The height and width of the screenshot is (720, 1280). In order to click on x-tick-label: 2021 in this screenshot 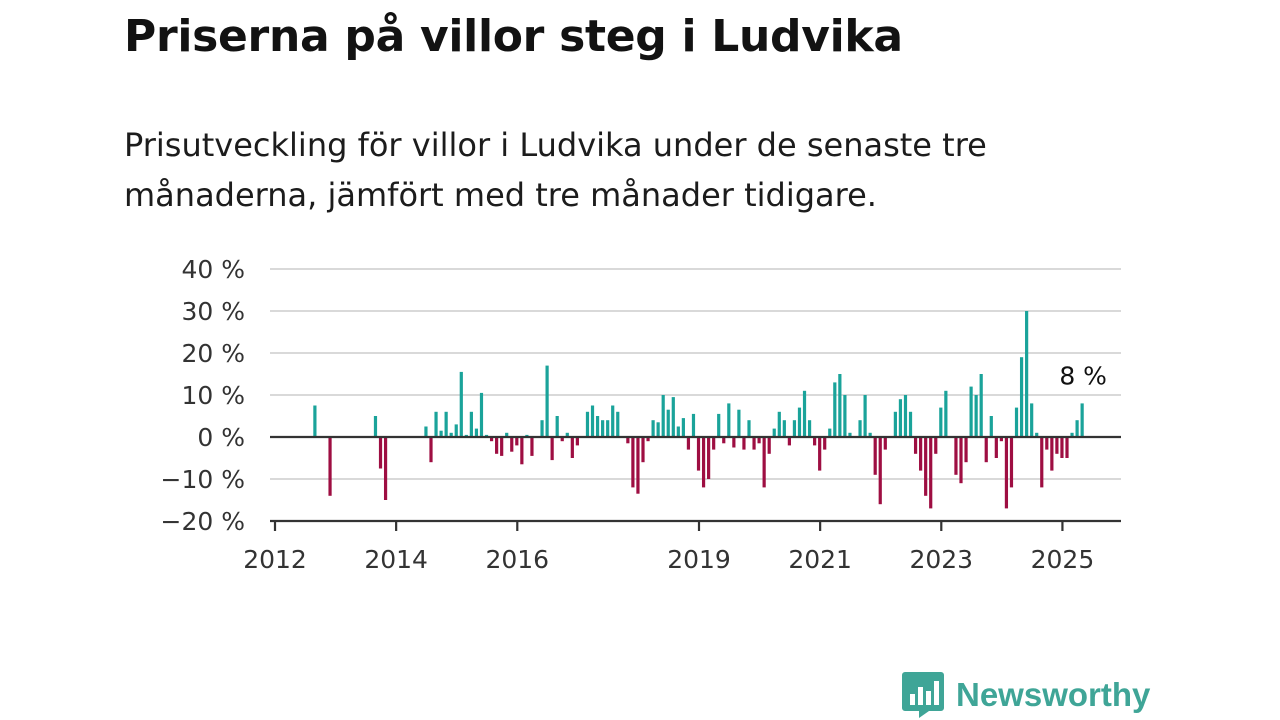, I will do `click(820, 559)`.